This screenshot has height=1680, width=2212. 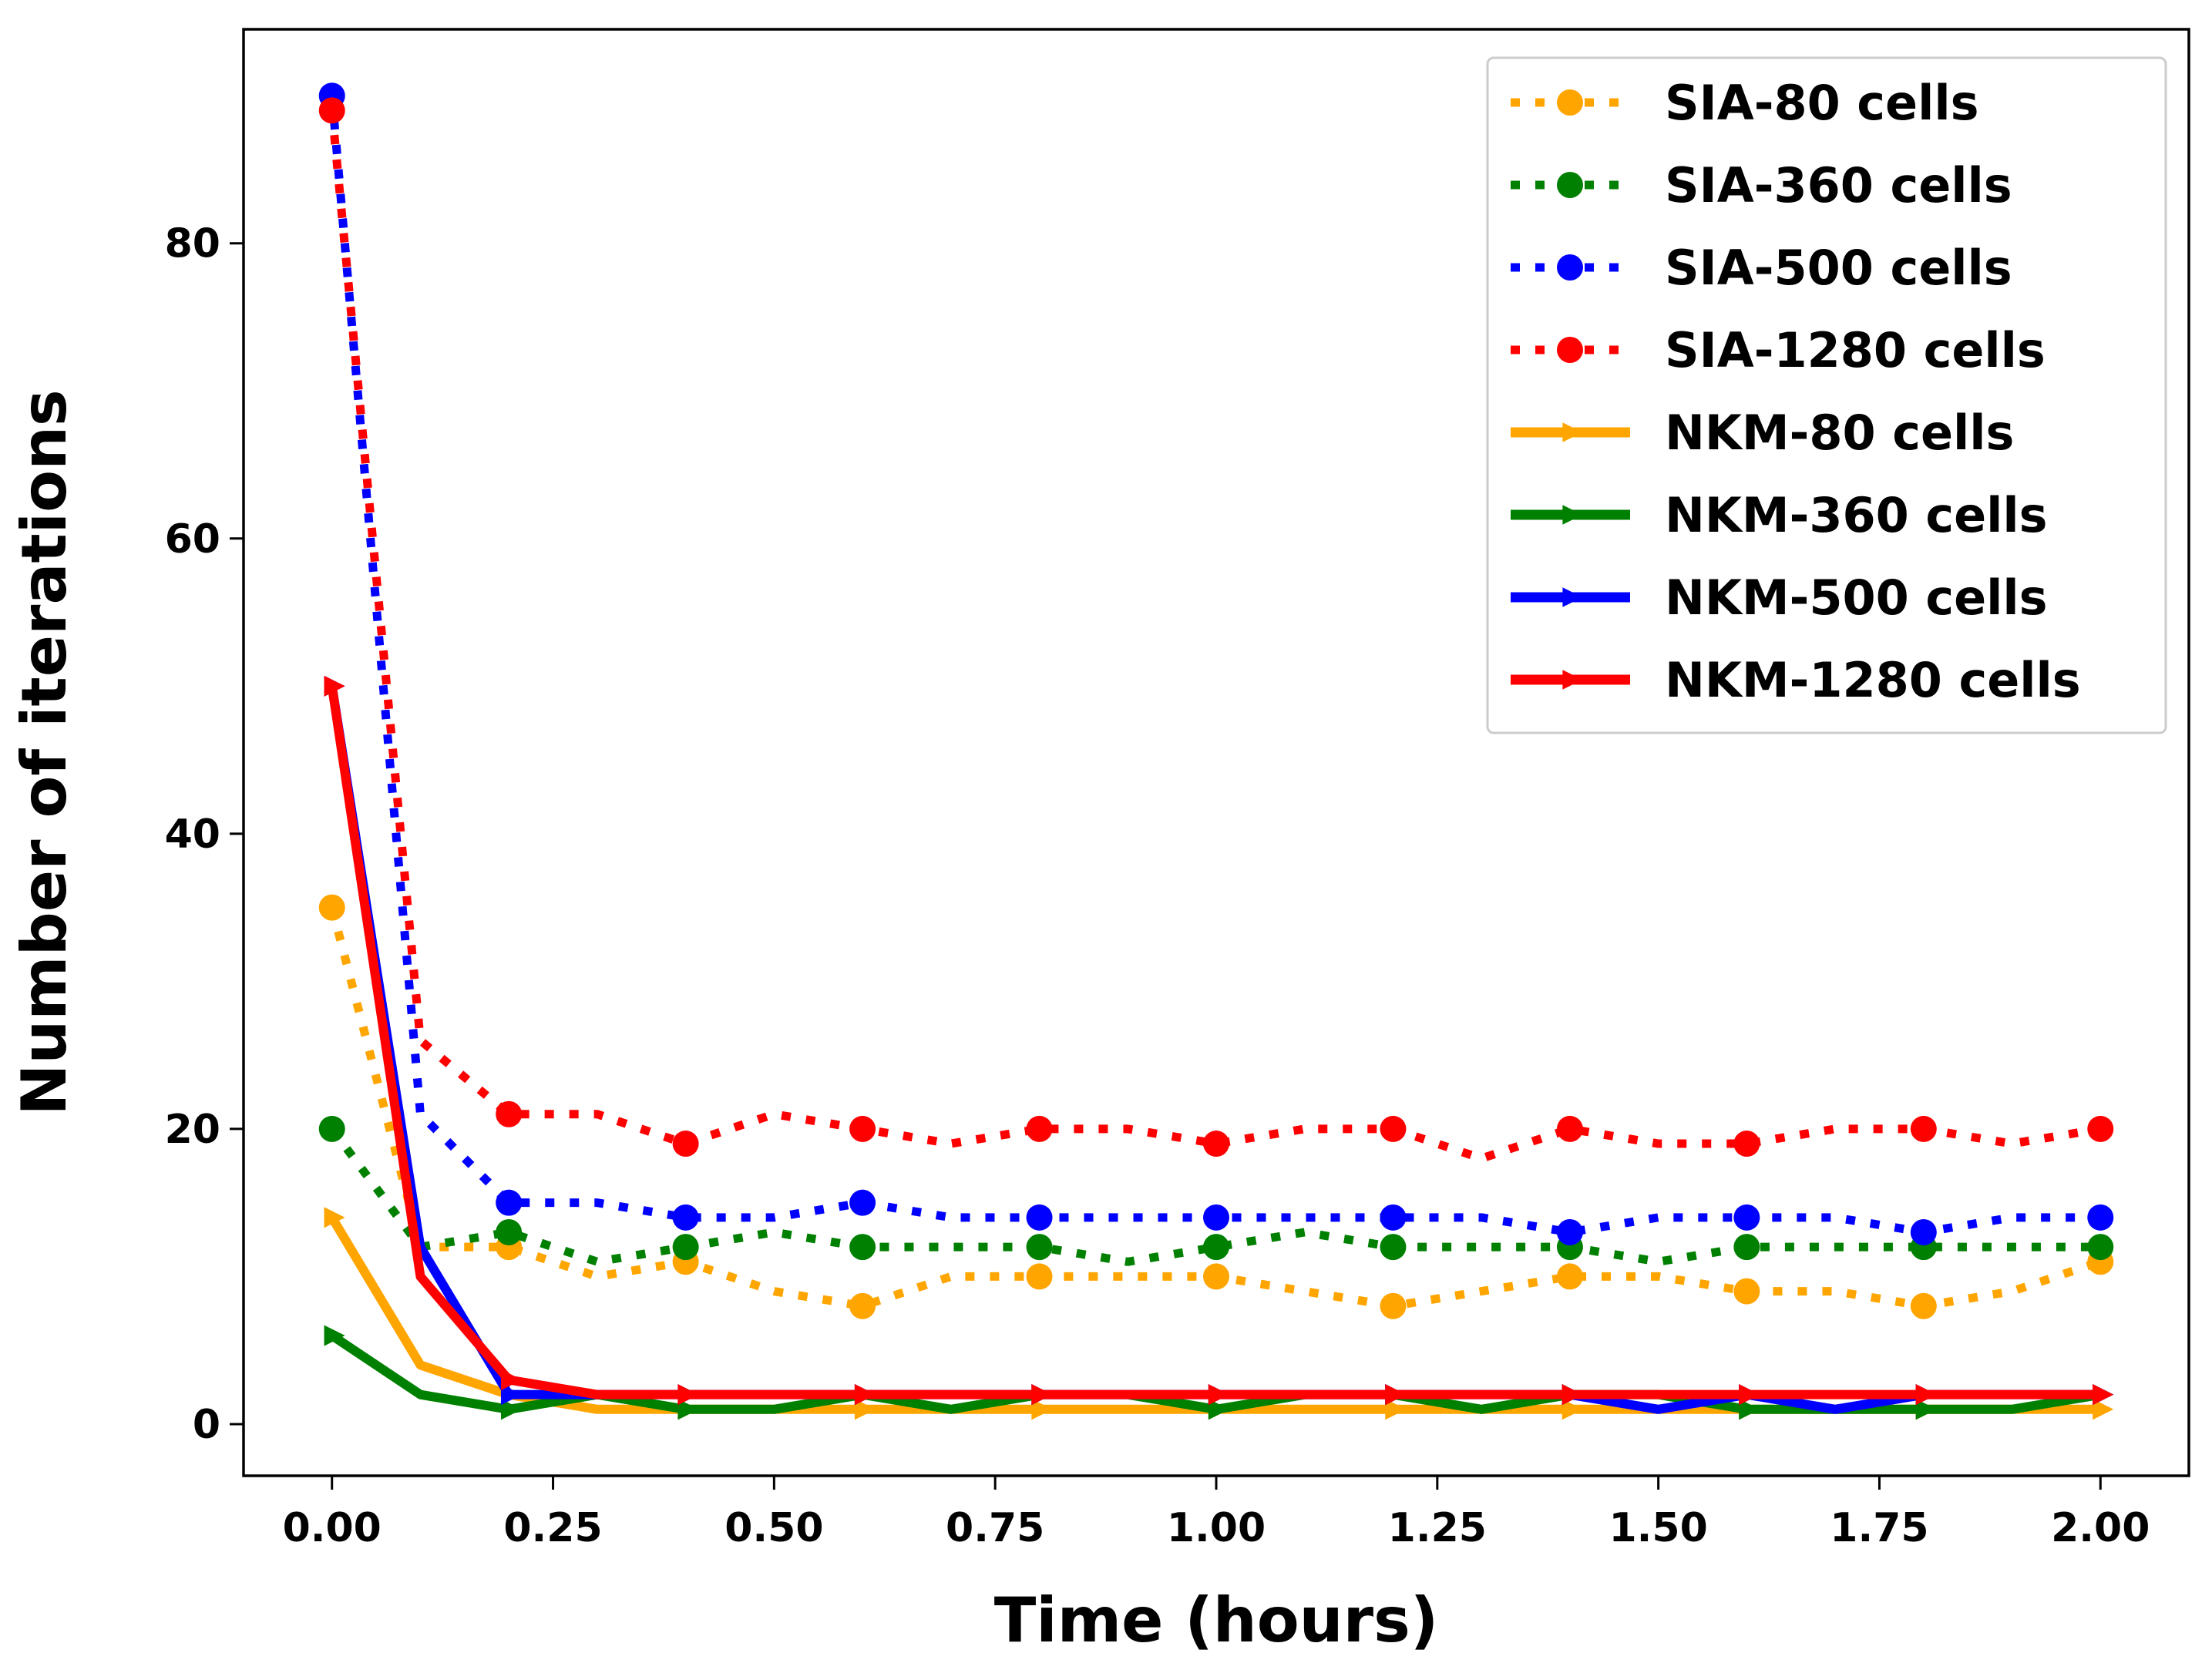 I want to click on x-tick-label: 0.25, so click(x=552, y=1528).